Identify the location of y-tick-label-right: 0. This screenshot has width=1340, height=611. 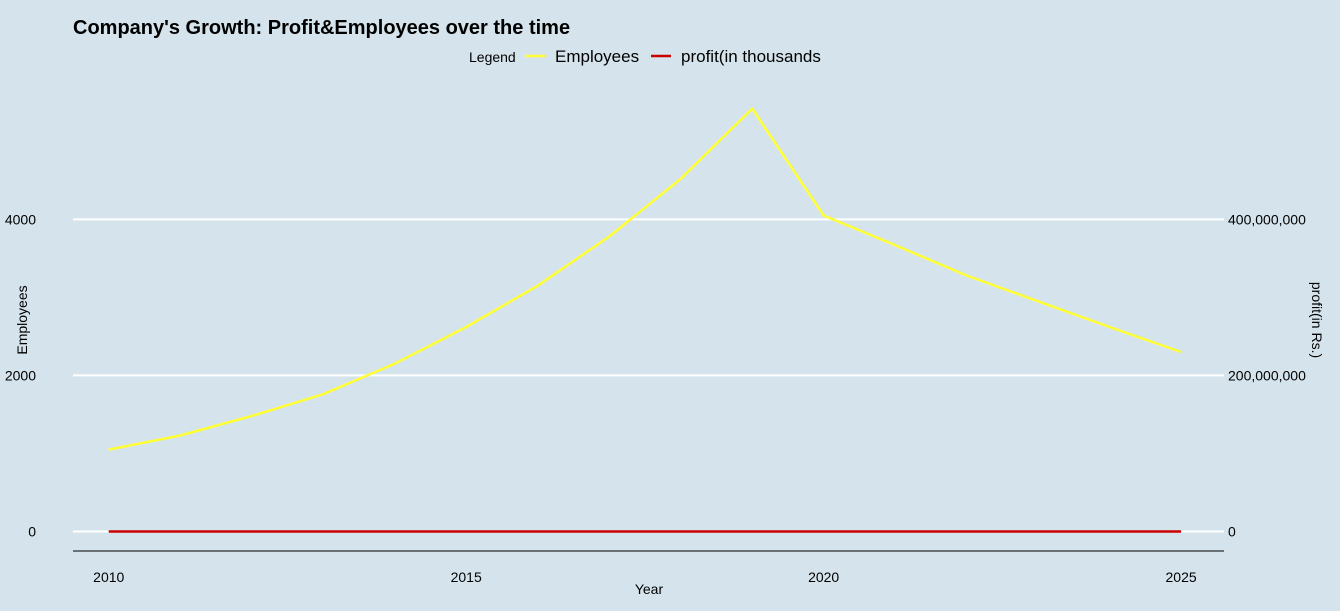
(1232, 531).